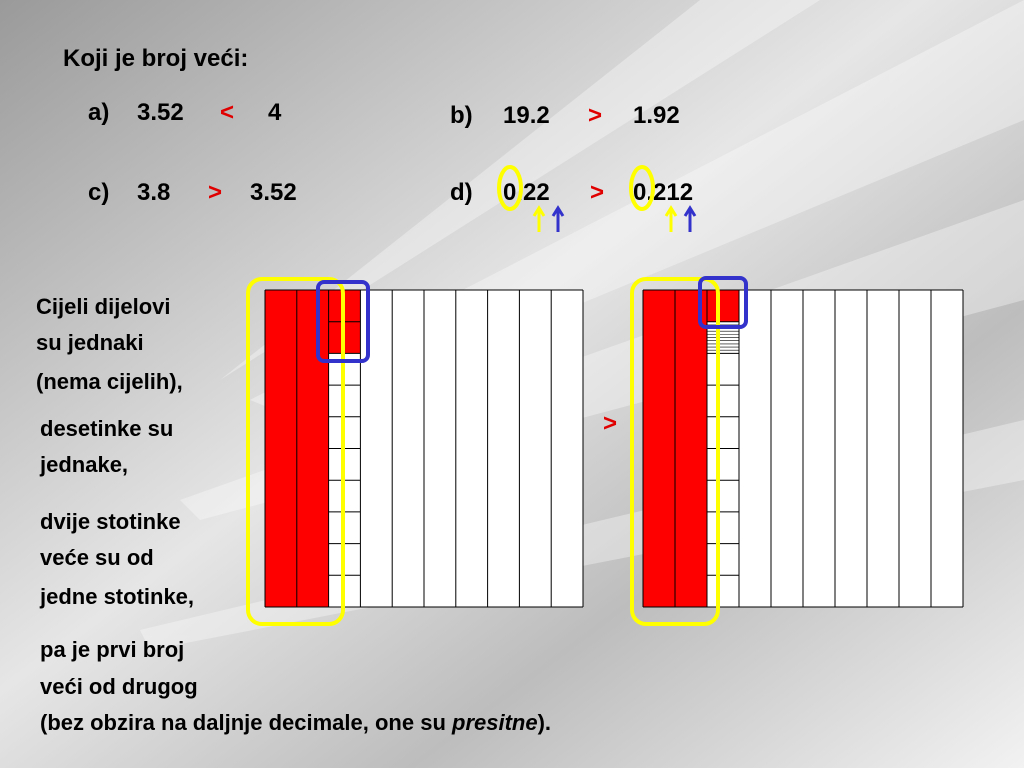 The image size is (1024, 768). Describe the element at coordinates (494, 722) in the screenshot. I see `emphasis: presitne` at that location.